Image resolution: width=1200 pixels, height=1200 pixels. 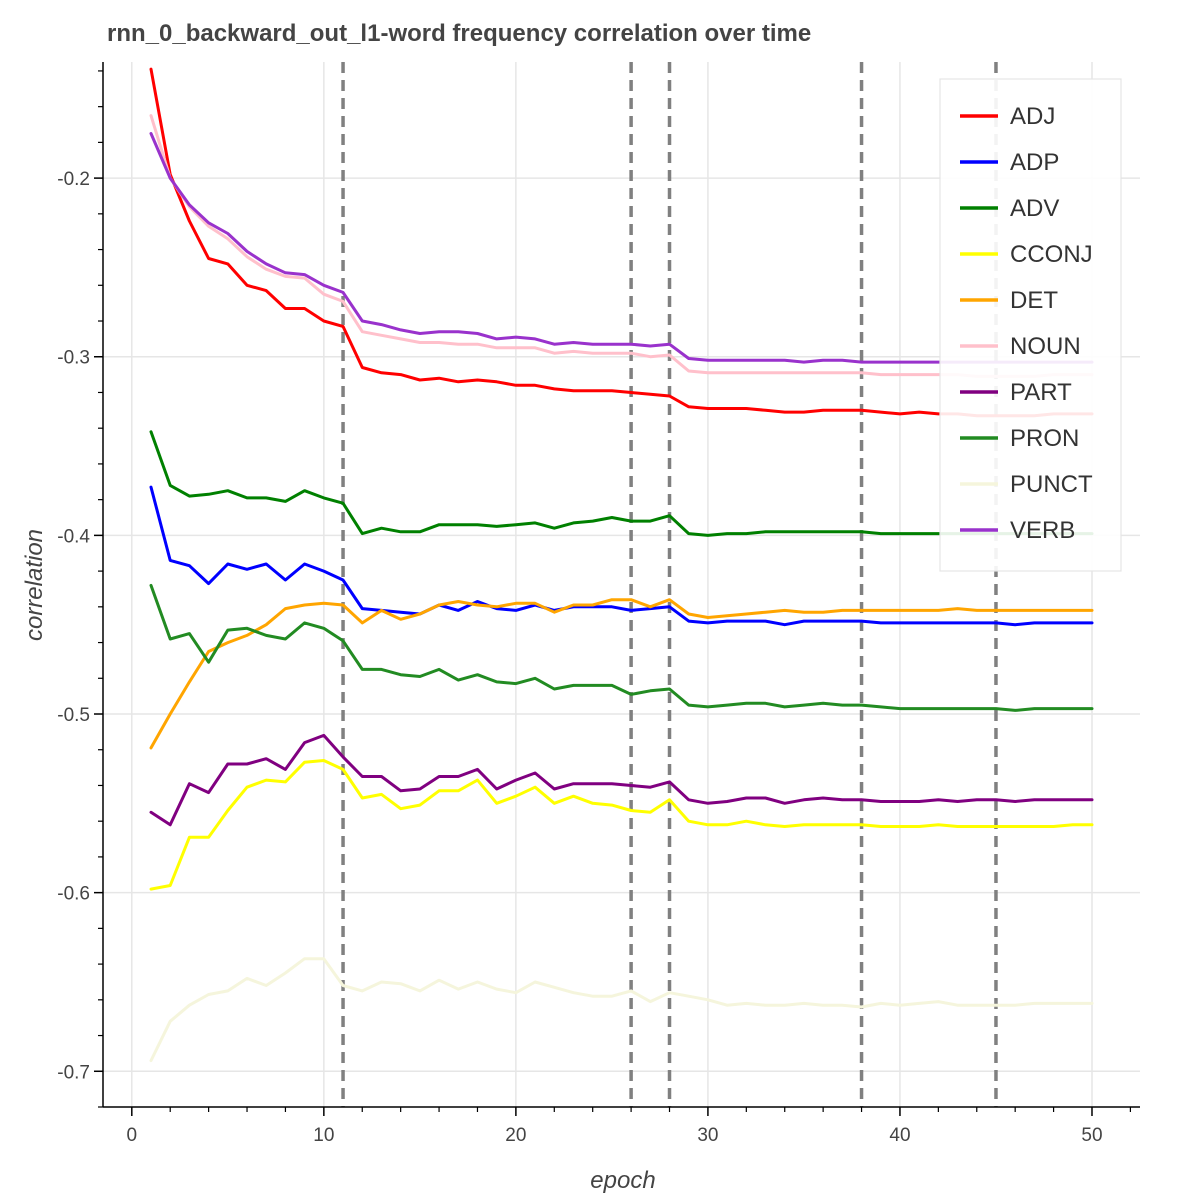 I want to click on legend-label-adj: ADJ, so click(x=1032, y=116).